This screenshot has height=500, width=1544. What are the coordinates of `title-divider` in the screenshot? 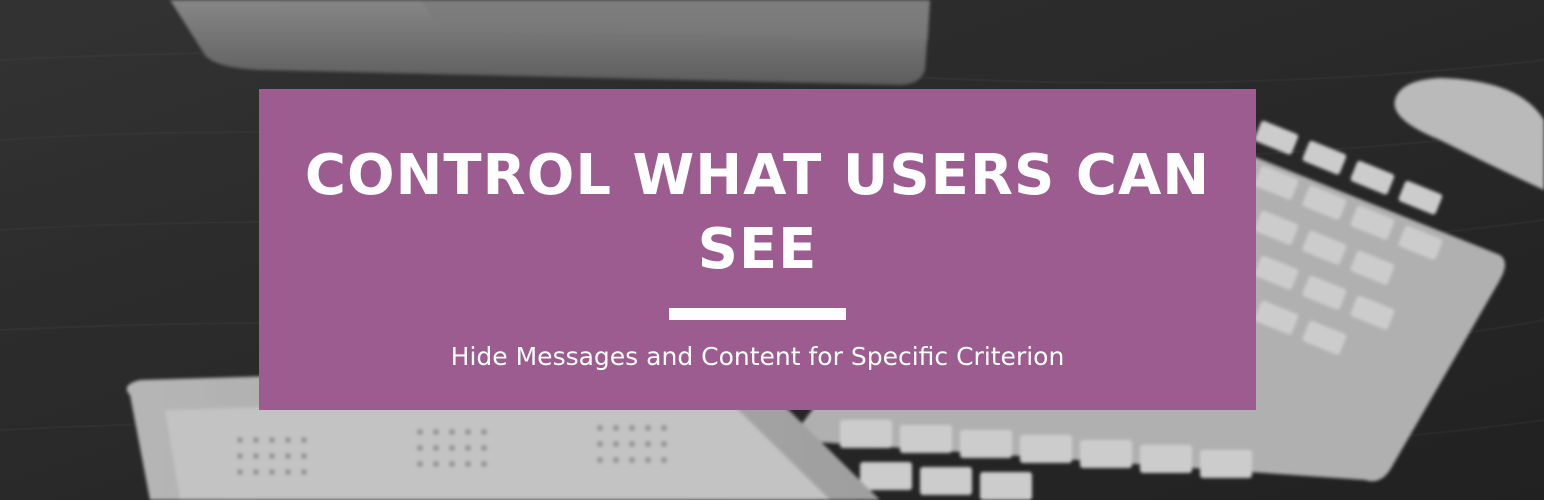 It's located at (757, 314).